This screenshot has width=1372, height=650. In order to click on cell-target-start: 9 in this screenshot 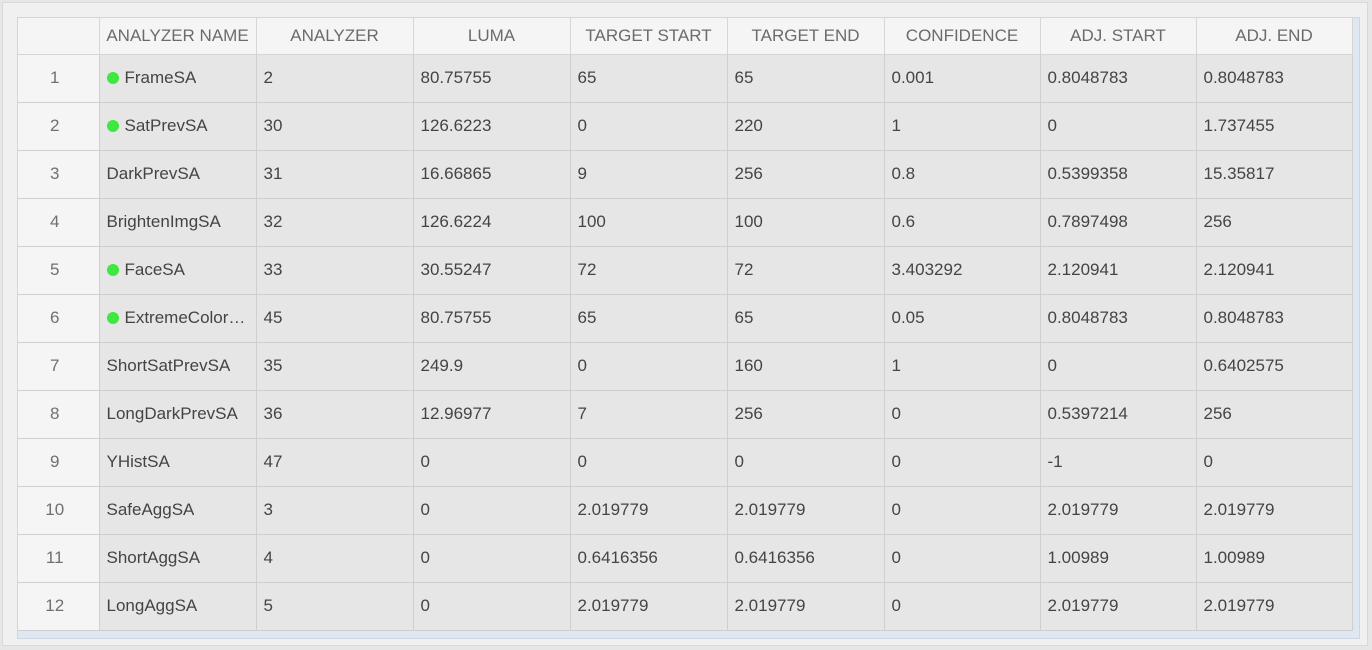, I will do `click(649, 174)`.